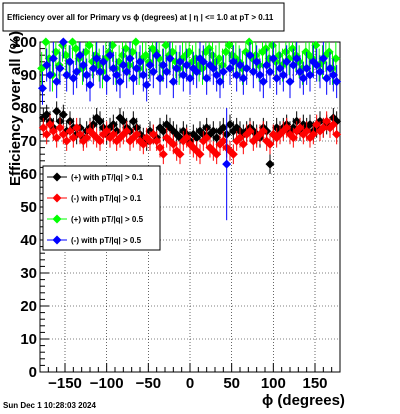 The image size is (400, 414). Describe the element at coordinates (28, 207) in the screenshot. I see `y-tick-label: 50` at that location.